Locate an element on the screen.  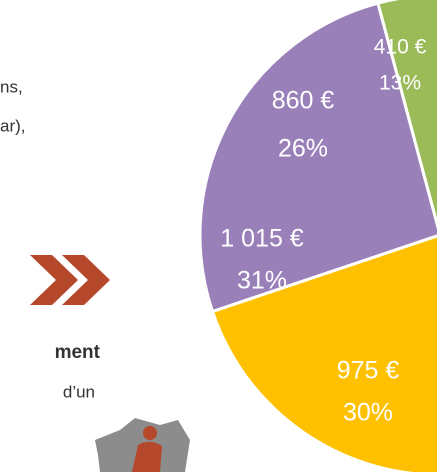
side-text: ar), is located at coordinates (13, 125).